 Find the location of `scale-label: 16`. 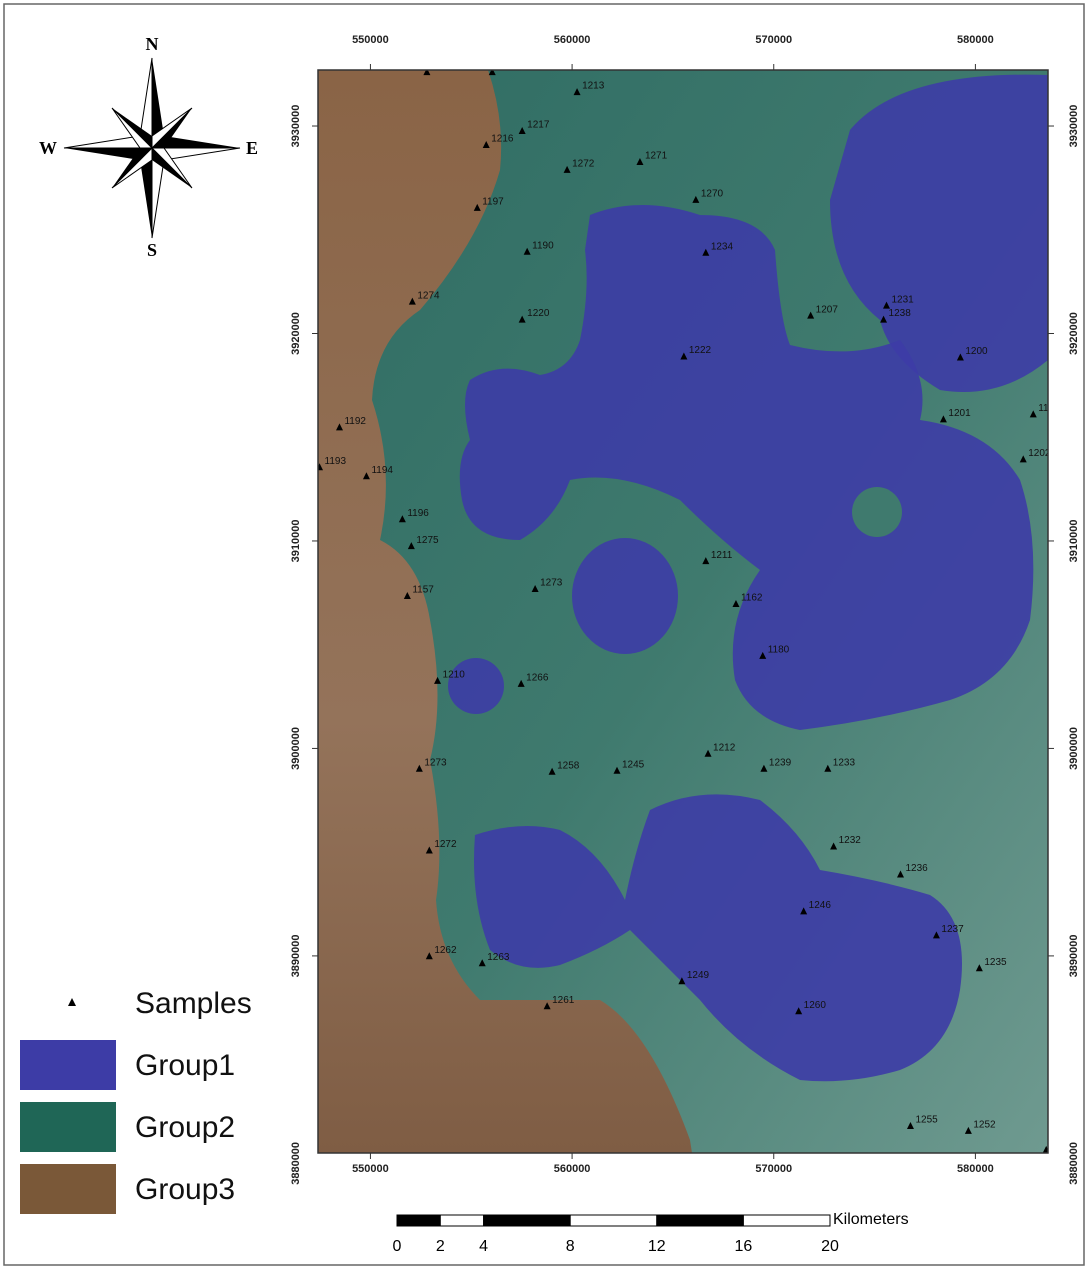

scale-label: 16 is located at coordinates (744, 1246).